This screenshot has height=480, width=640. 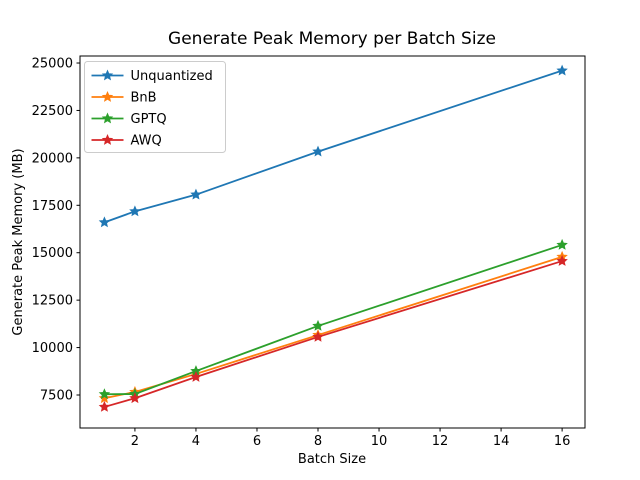 What do you see at coordinates (52, 348) in the screenshot?
I see `y-tick-label: 10000` at bounding box center [52, 348].